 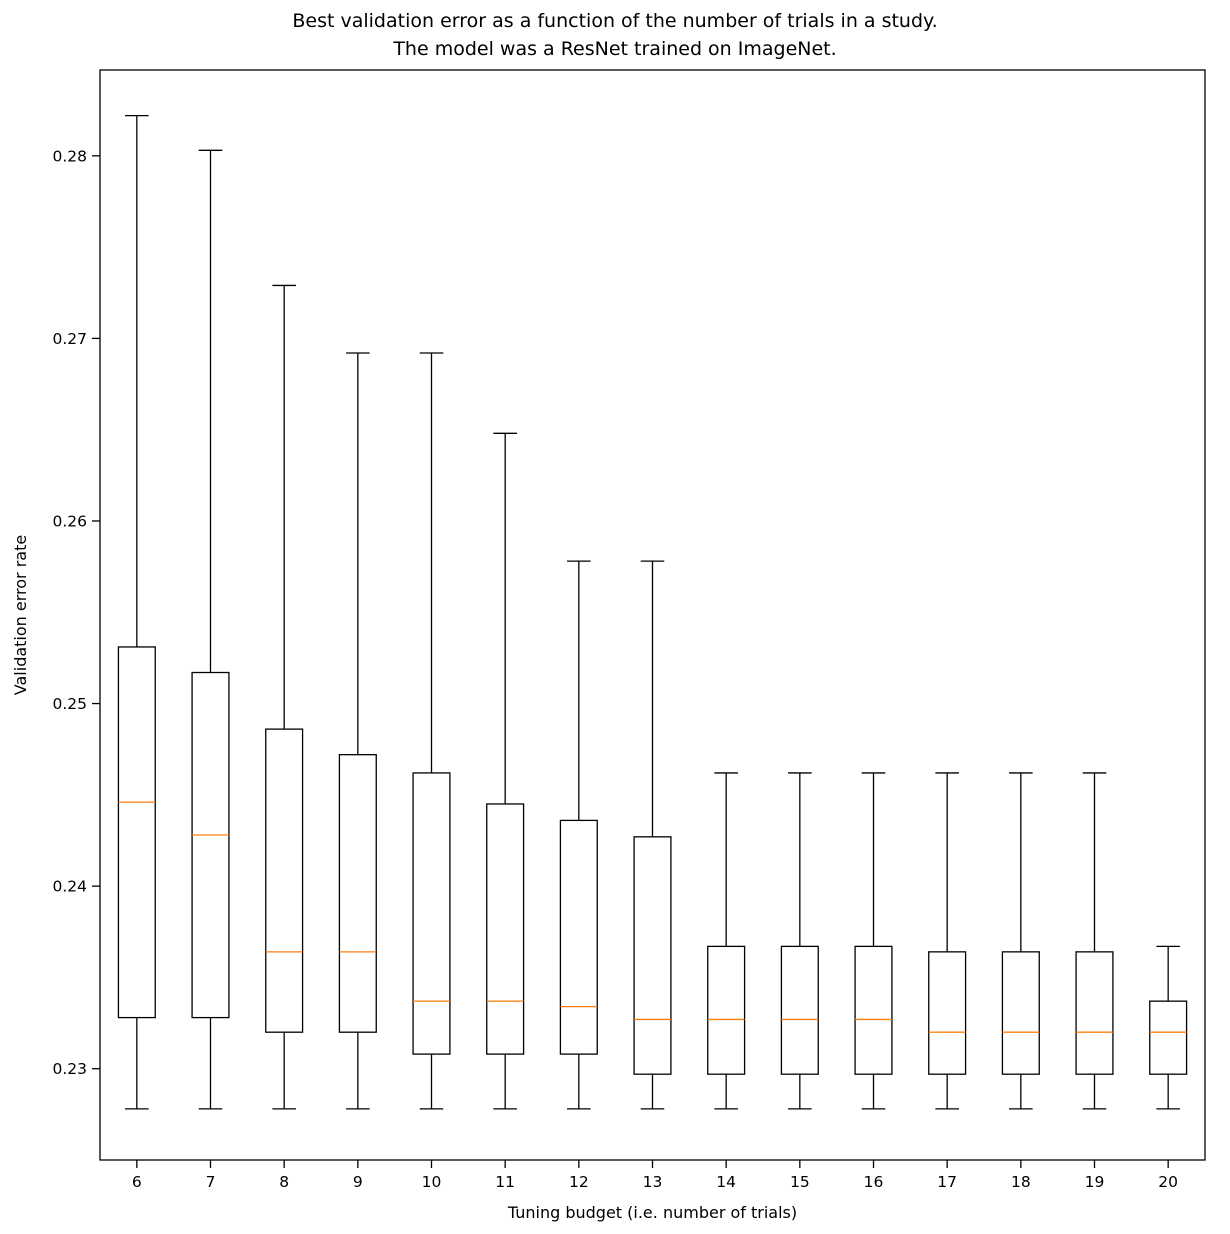 I want to click on x-tick-label: 12, so click(x=579, y=1182).